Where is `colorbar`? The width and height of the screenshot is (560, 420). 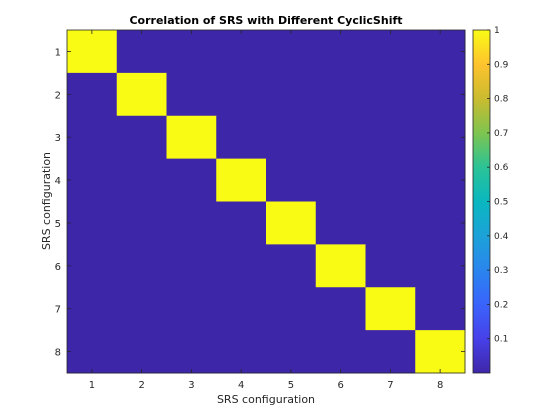
colorbar is located at coordinates (481, 201).